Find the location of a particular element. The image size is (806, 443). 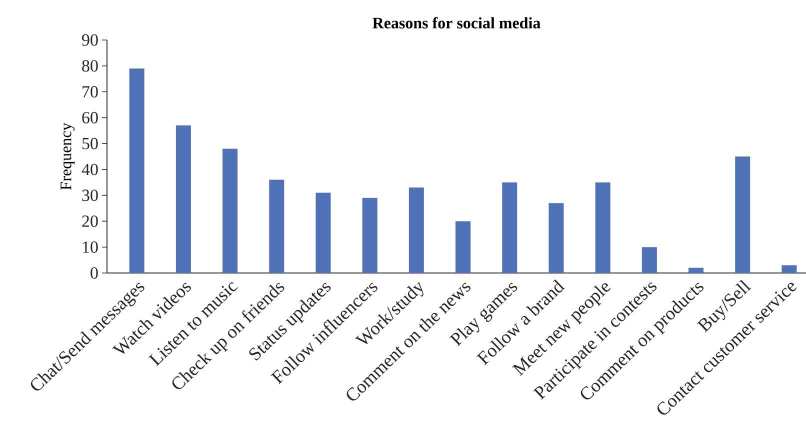

y-tick-label: 50 is located at coordinates (90, 144).